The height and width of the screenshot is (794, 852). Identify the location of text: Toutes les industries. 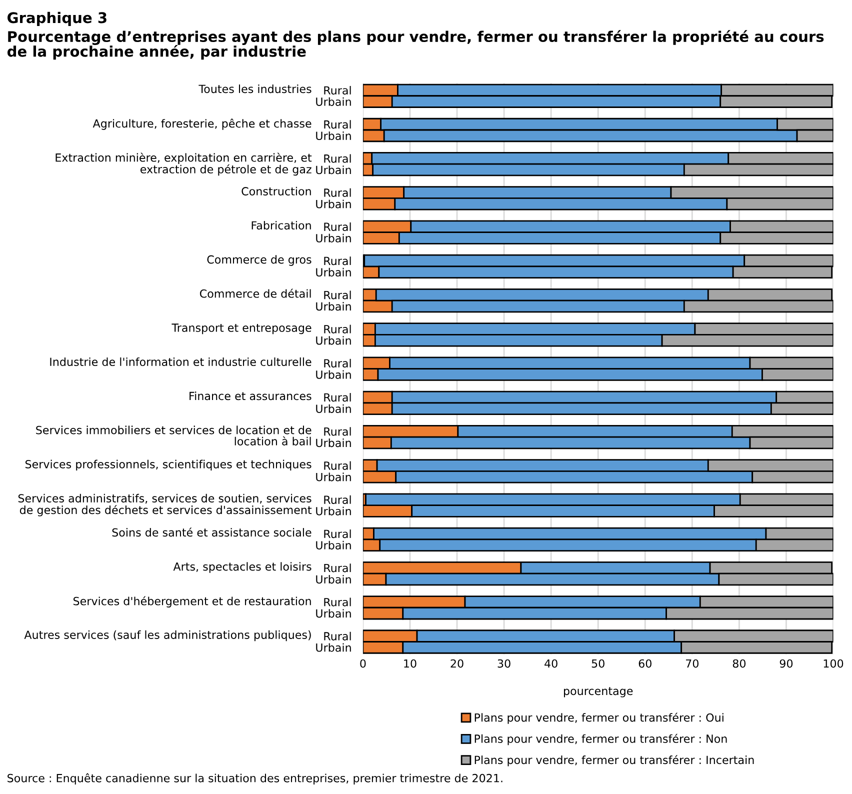
(255, 89).